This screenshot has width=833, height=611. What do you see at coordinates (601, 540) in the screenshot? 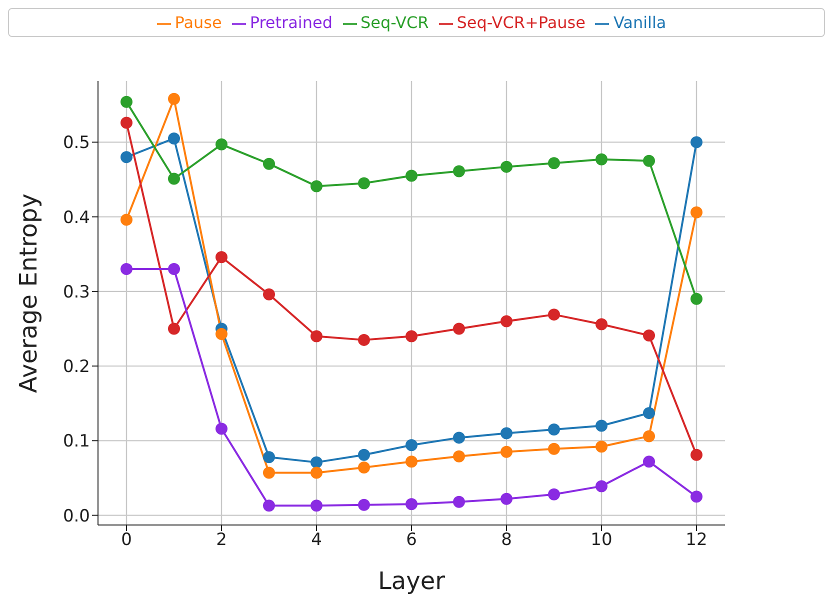
I see `x-tick-label: 10` at bounding box center [601, 540].